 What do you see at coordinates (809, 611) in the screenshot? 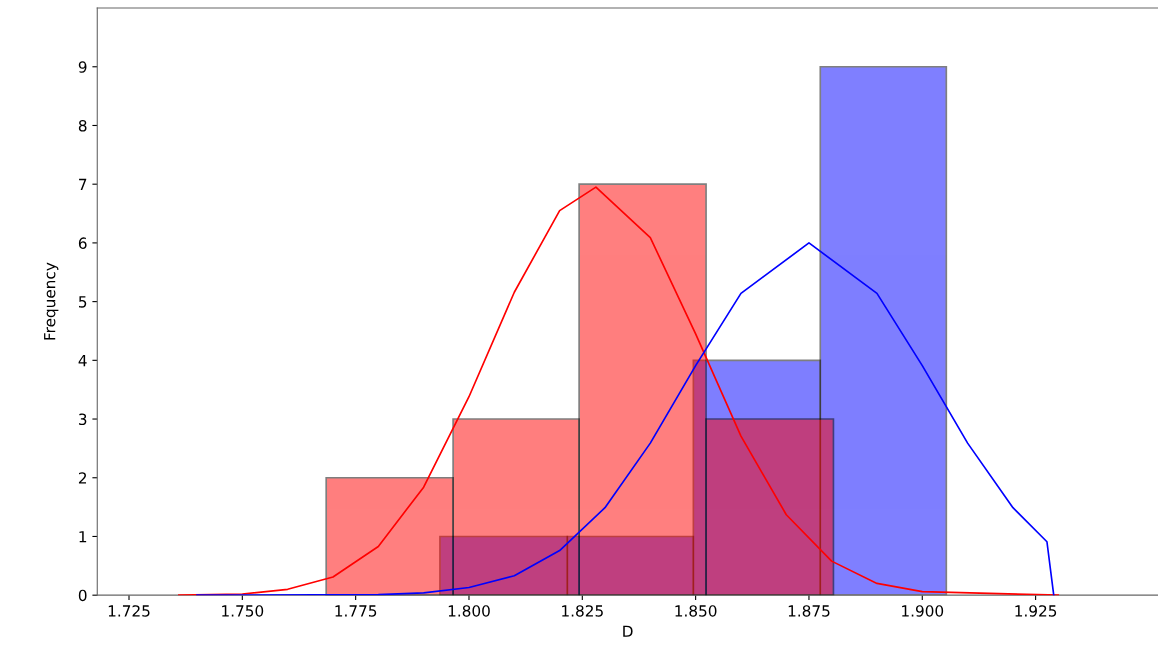
I see `x-tick-label: 1.875` at bounding box center [809, 611].